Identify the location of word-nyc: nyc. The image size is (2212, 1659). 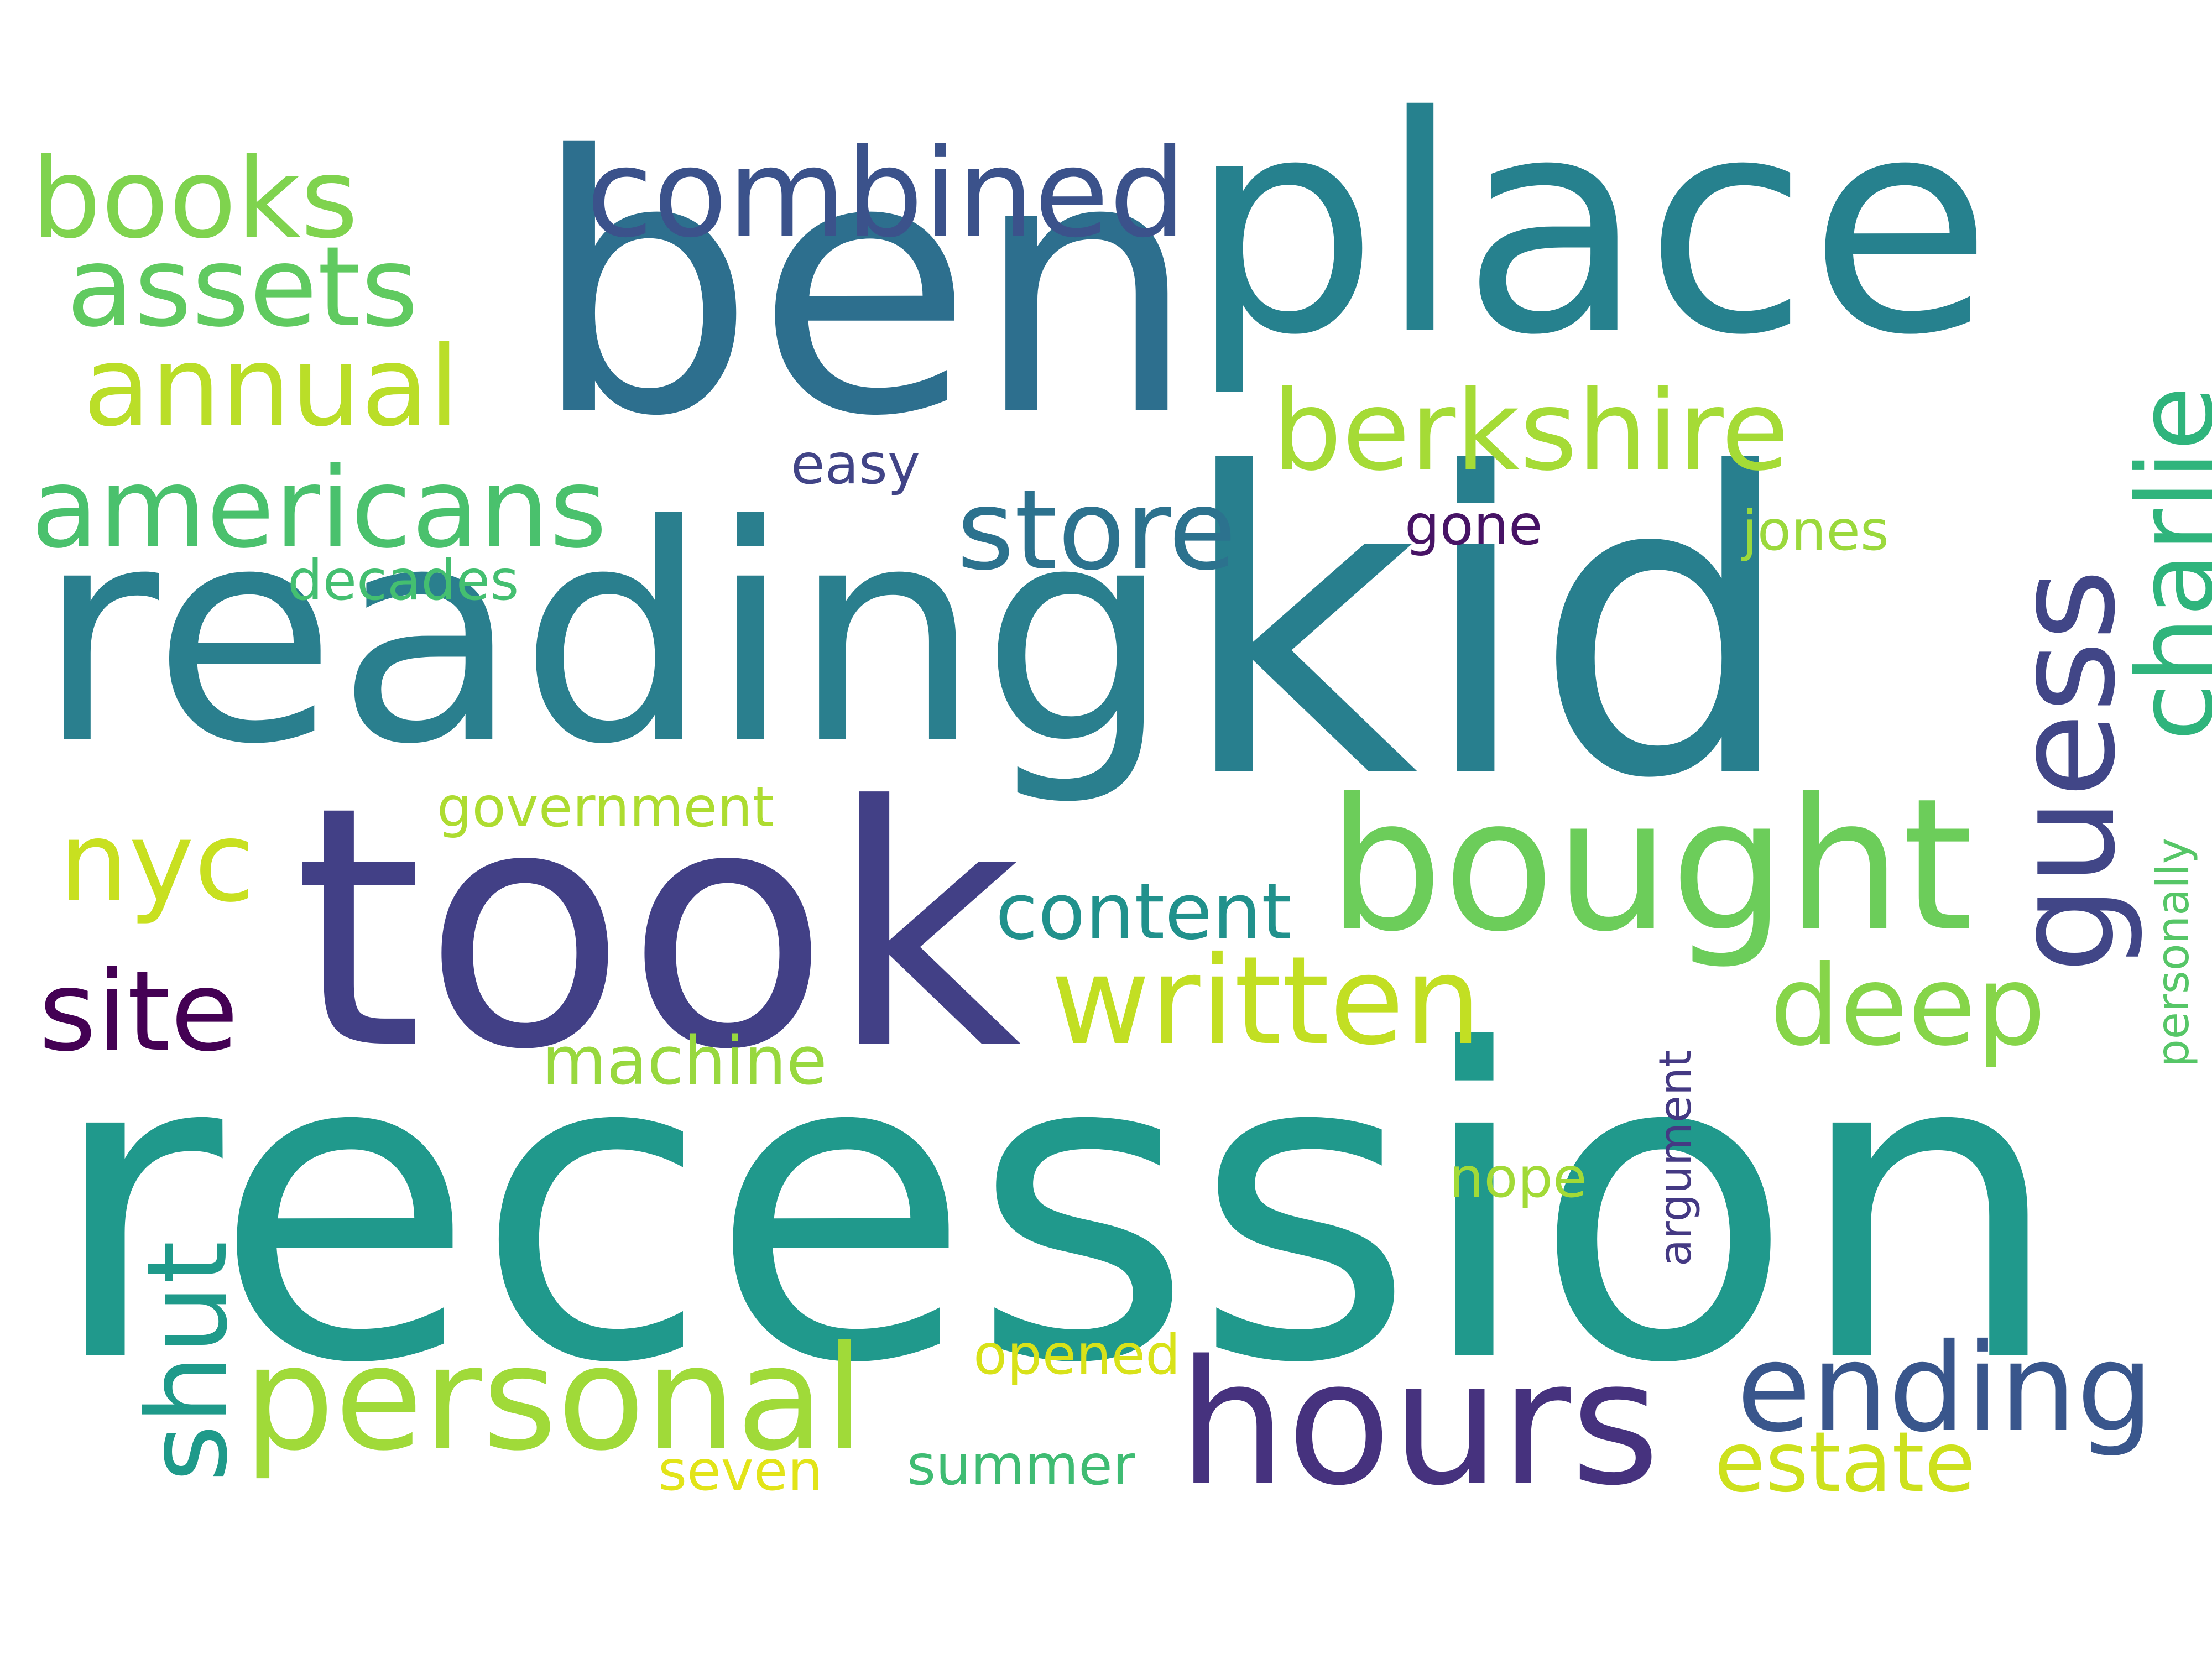
(157, 863).